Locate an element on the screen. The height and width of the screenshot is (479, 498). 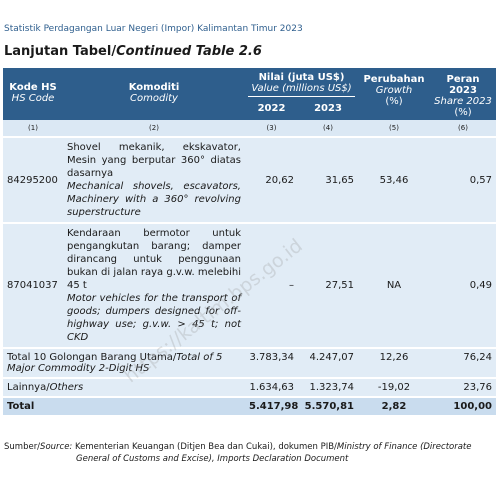
numbering-cell: (1) is located at coordinates (33, 129).